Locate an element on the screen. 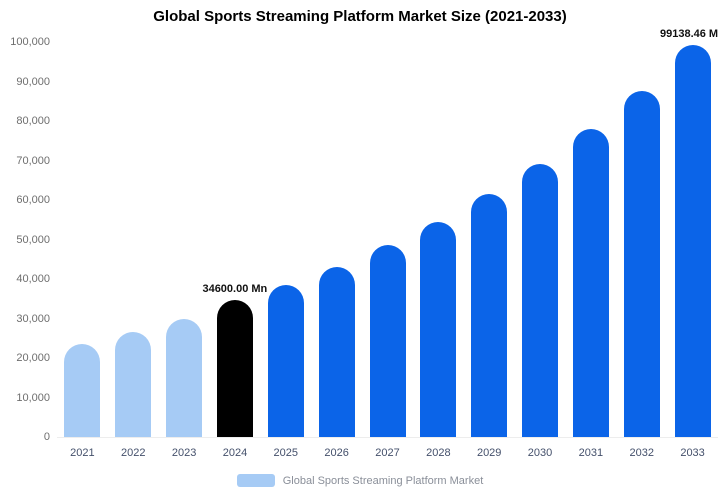 Image resolution: width=720 pixels, height=500 pixels. bar-2025 is located at coordinates (285, 360).